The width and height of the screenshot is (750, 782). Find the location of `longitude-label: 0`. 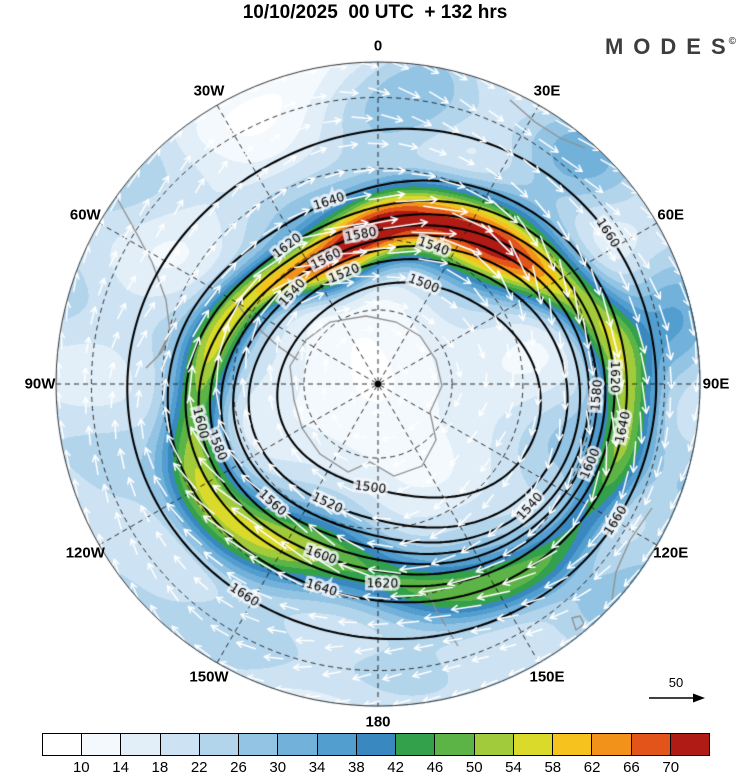

longitude-label: 0 is located at coordinates (378, 46).